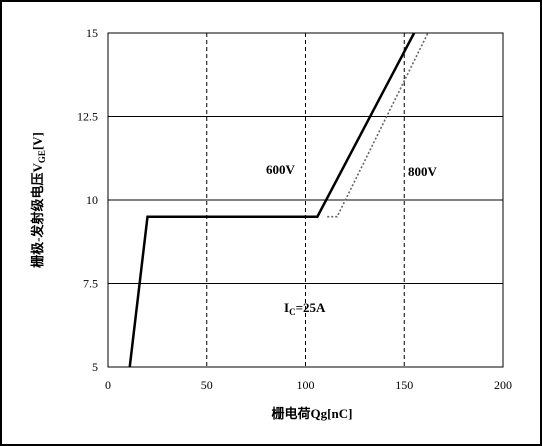 Image resolution: width=542 pixels, height=446 pixels. Describe the element at coordinates (42, 156) in the screenshot. I see `y-axis-label-subscript: GE` at that location.